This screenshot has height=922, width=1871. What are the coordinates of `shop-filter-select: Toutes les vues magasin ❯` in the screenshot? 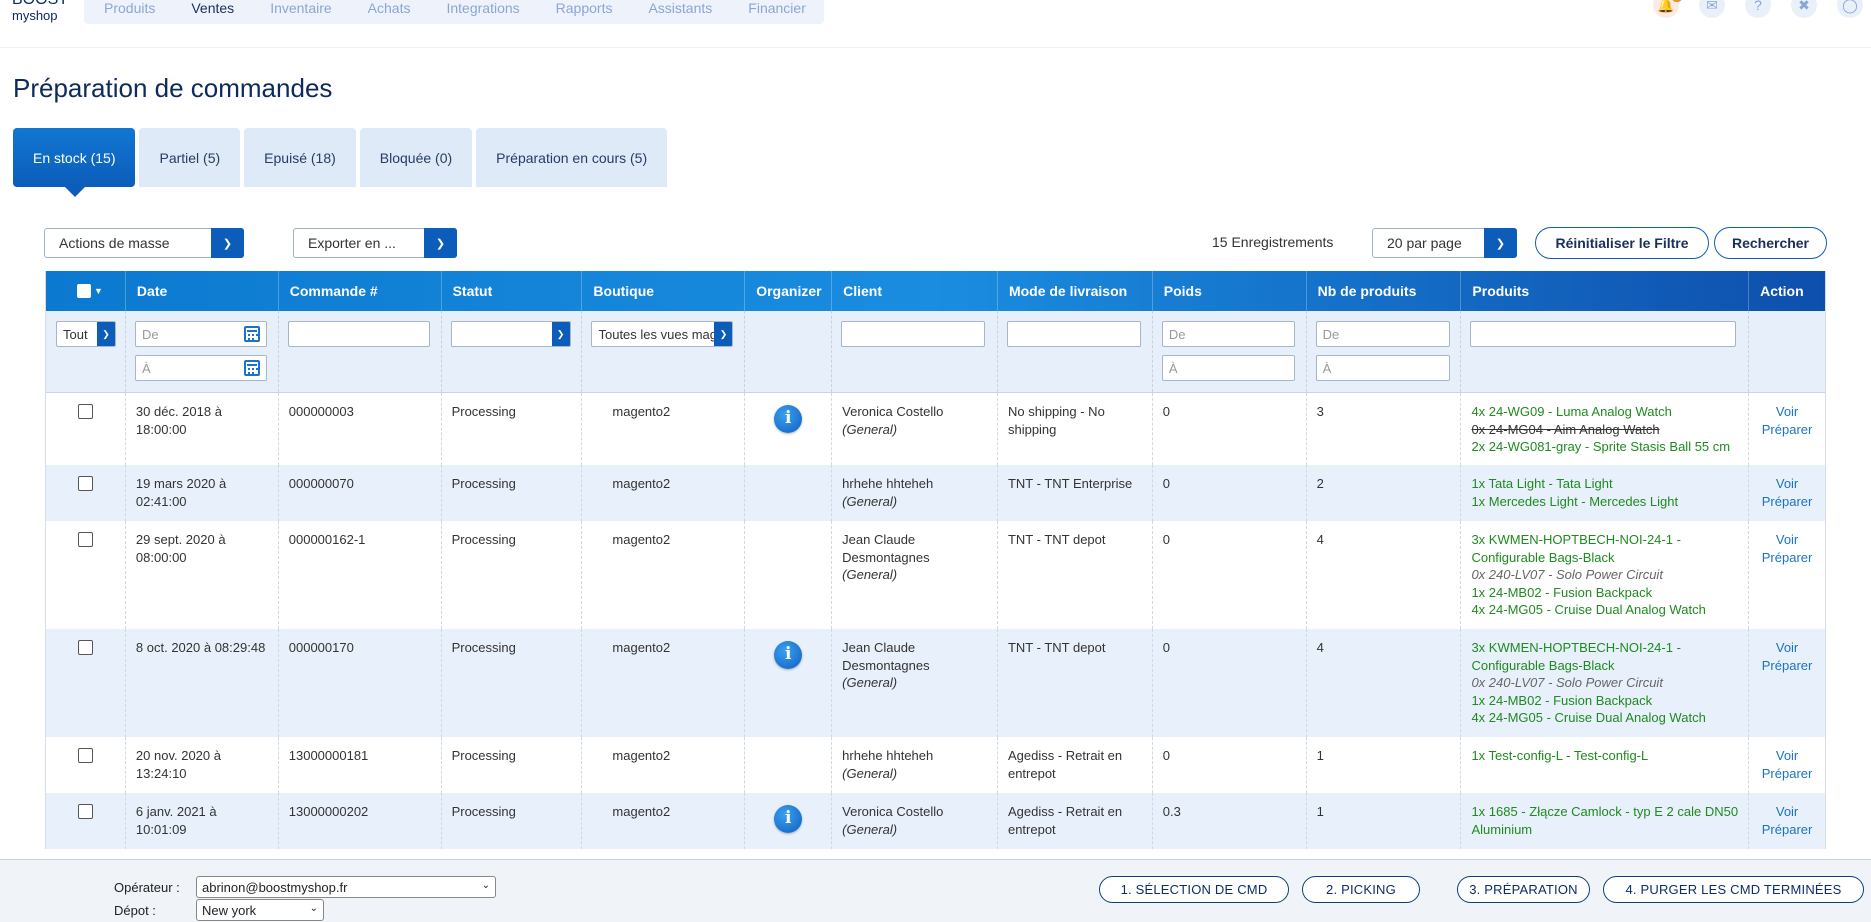 It's located at (662, 334).